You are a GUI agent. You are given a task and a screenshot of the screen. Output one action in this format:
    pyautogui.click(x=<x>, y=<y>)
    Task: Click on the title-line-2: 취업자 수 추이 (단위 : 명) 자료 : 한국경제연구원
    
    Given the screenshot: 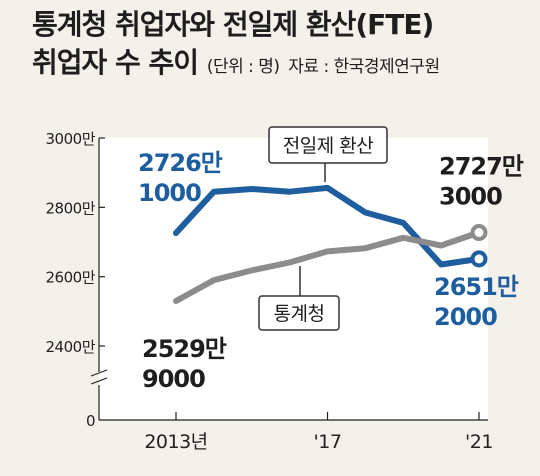 What is the action you would take?
    pyautogui.click(x=236, y=65)
    